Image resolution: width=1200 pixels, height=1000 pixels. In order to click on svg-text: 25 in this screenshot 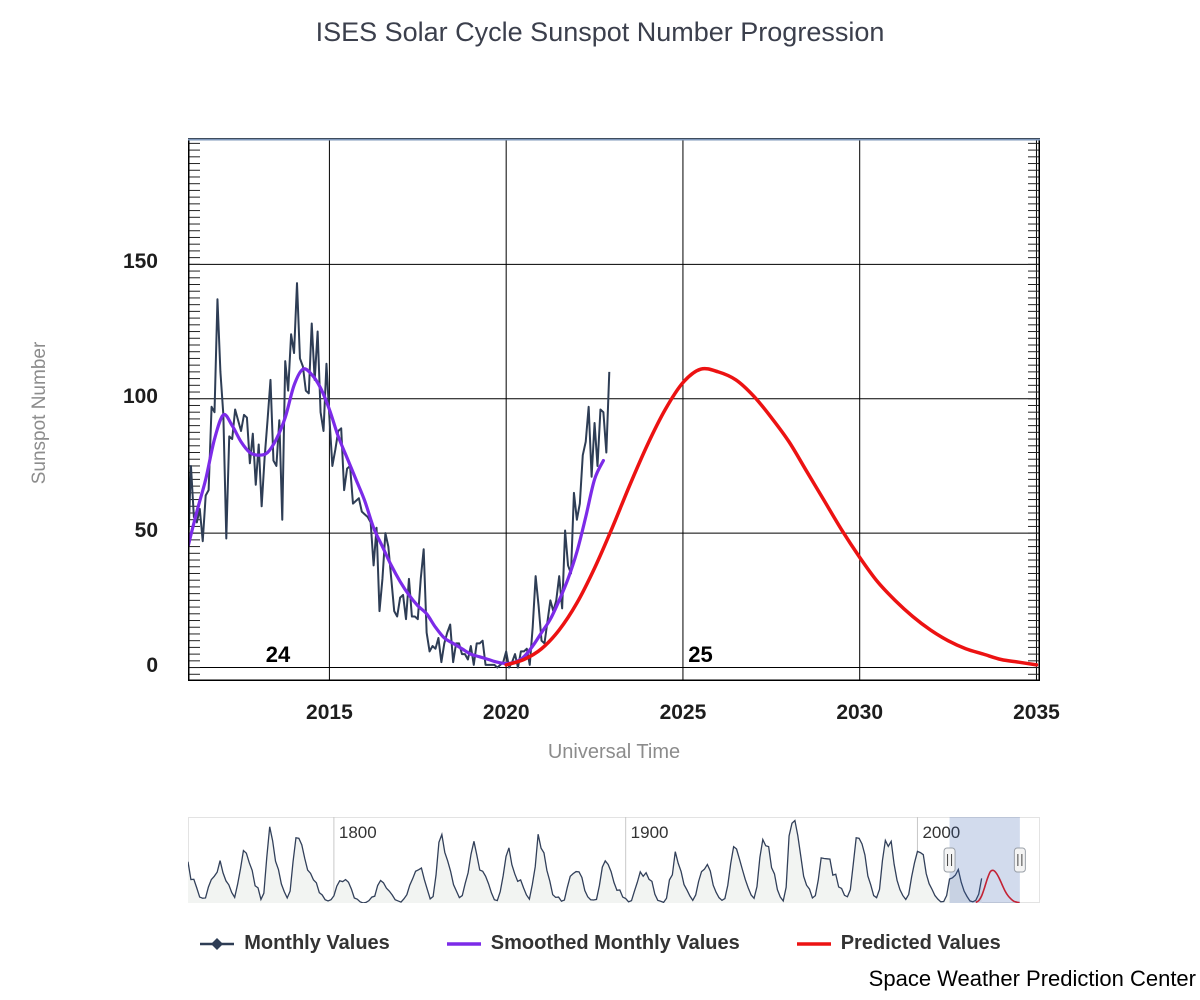, I will do `click(700, 654)`.